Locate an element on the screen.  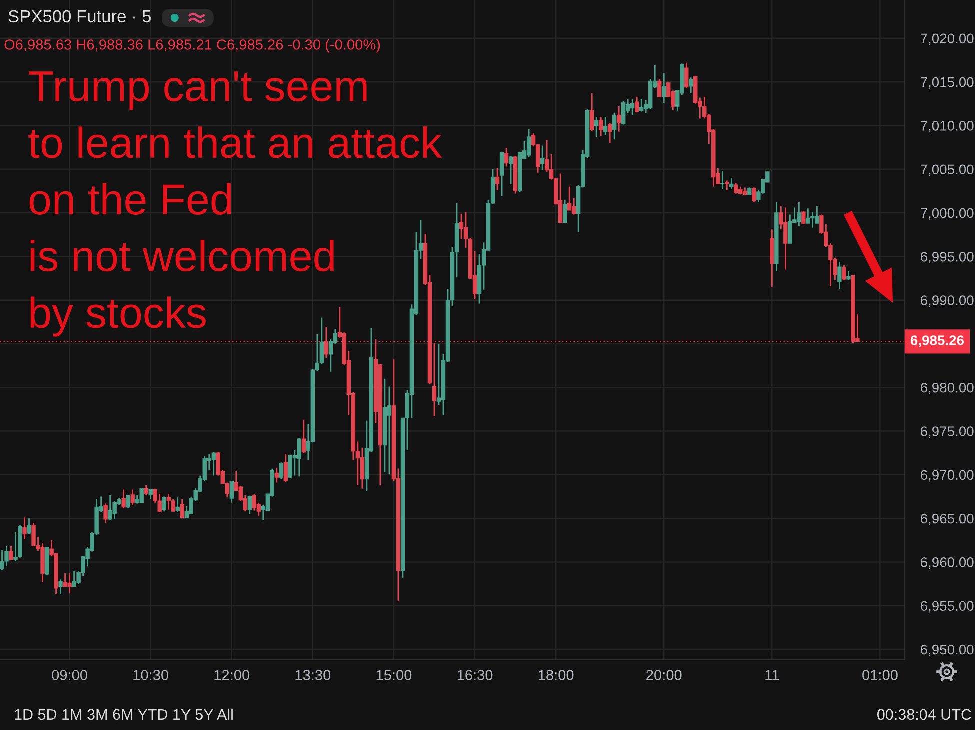
y-tick-label: 6,990.00 is located at coordinates (947, 302).